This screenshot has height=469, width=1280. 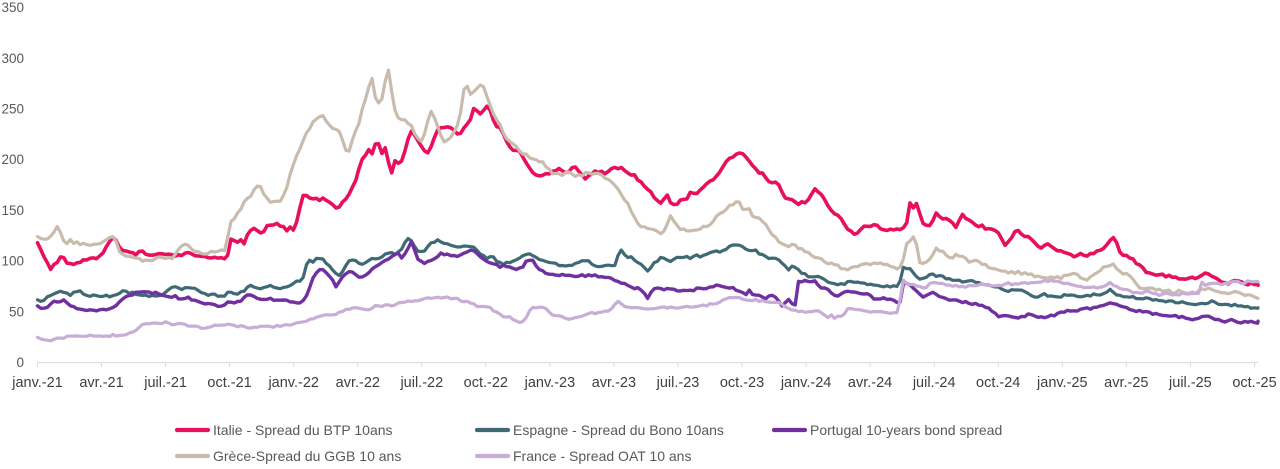 I want to click on svg-text: Portugal 10-years bond spread, so click(x=906, y=430).